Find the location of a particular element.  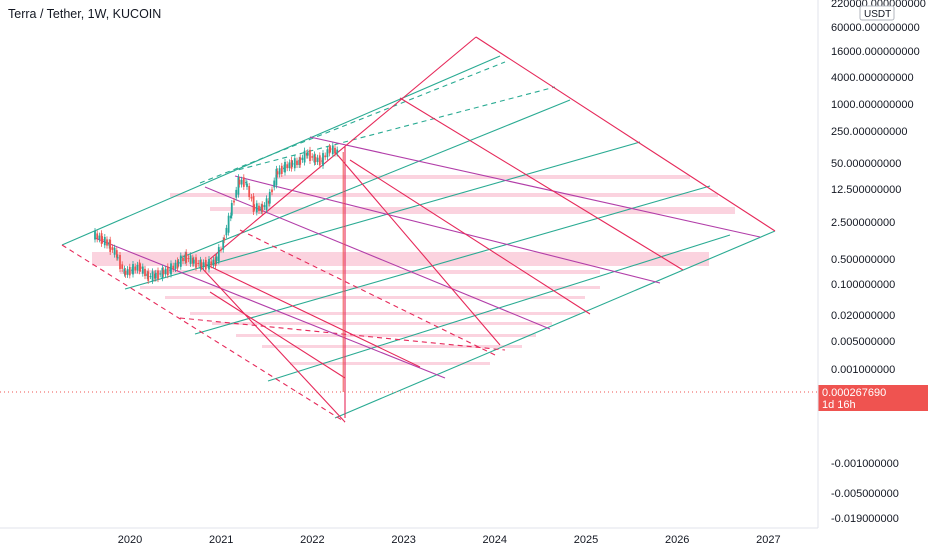

y-tick-label: 0.100000000 is located at coordinates (863, 285).